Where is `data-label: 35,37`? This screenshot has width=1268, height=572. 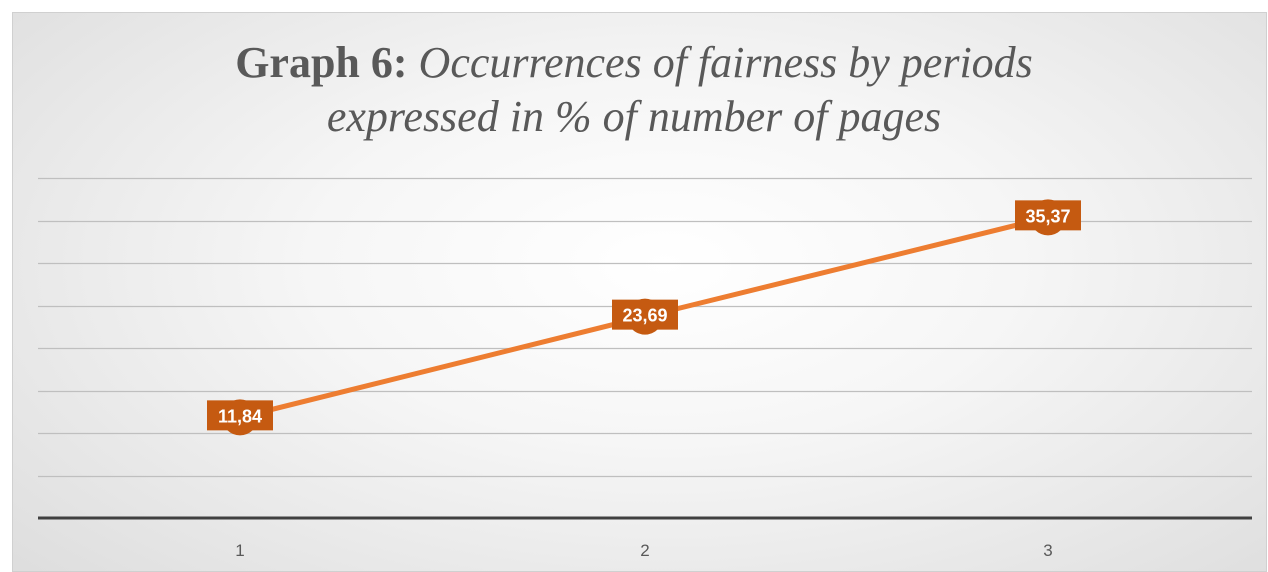
data-label: 35,37 is located at coordinates (1047, 216).